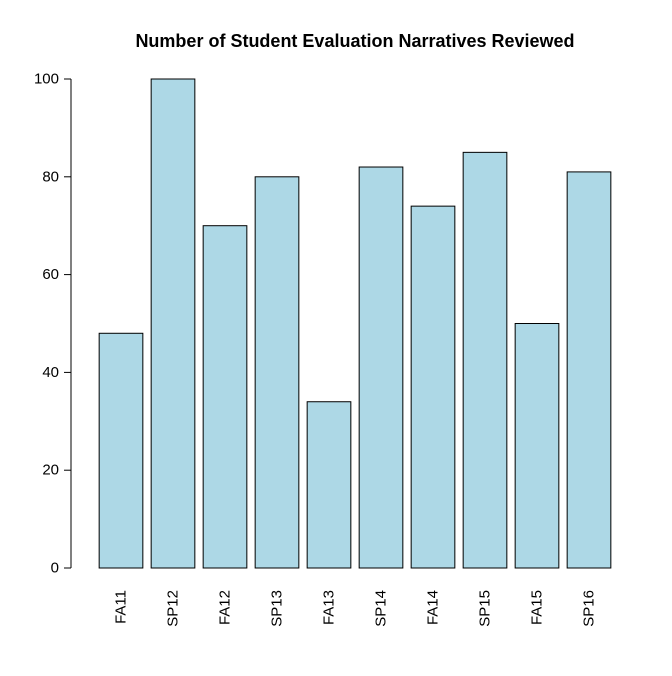  Describe the element at coordinates (55, 568) in the screenshot. I see `y-tick-label: 0` at that location.